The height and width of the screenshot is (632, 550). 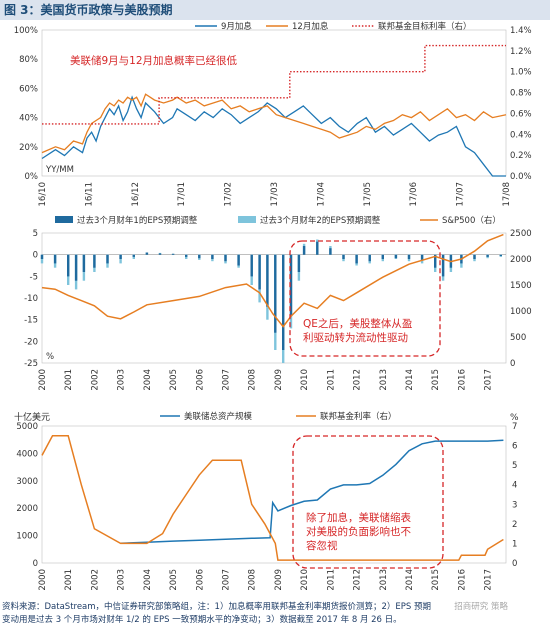 What do you see at coordinates (236, 26) in the screenshot?
I see `top-legend-label: 9月加息` at bounding box center [236, 26].